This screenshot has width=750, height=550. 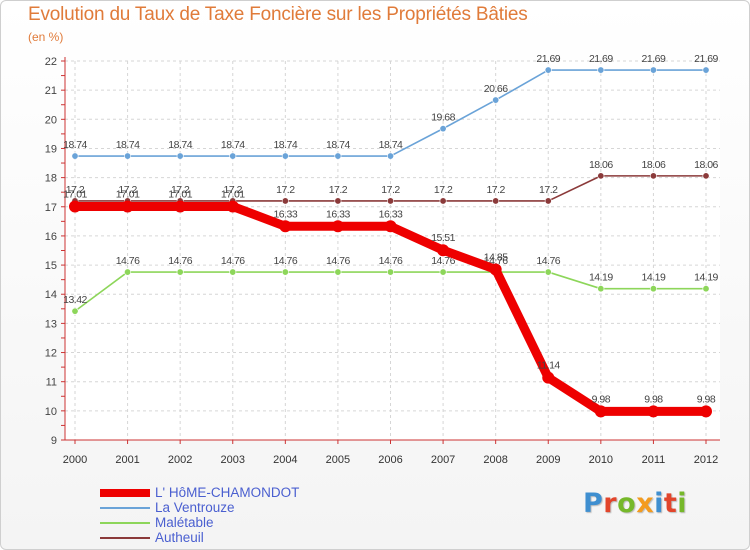 What do you see at coordinates (51, 266) in the screenshot?
I see `y-tick-label: 15` at bounding box center [51, 266].